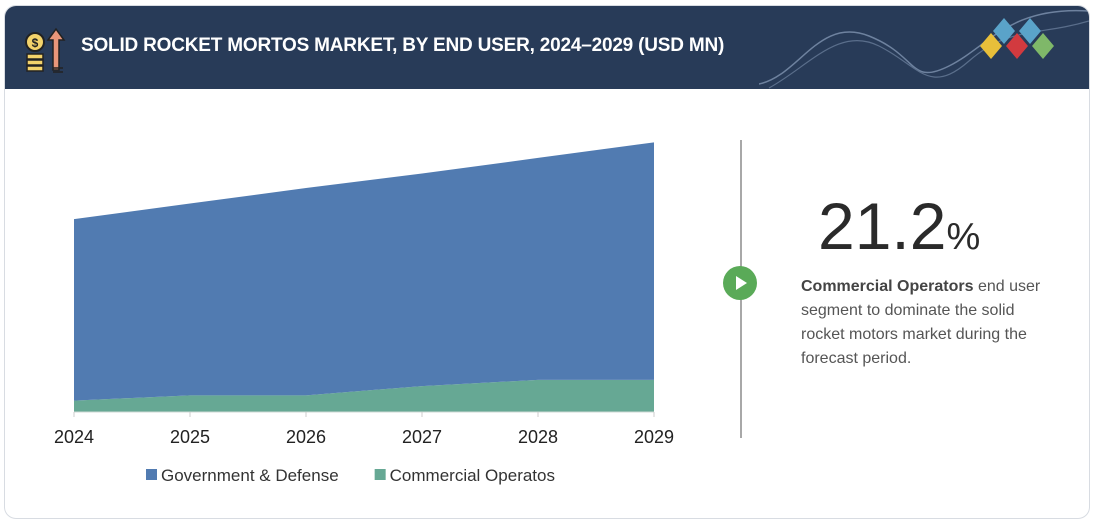 This screenshot has width=1094, height=520. Describe the element at coordinates (364, 395) in the screenshot. I see `area-commercial-operatos` at that location.